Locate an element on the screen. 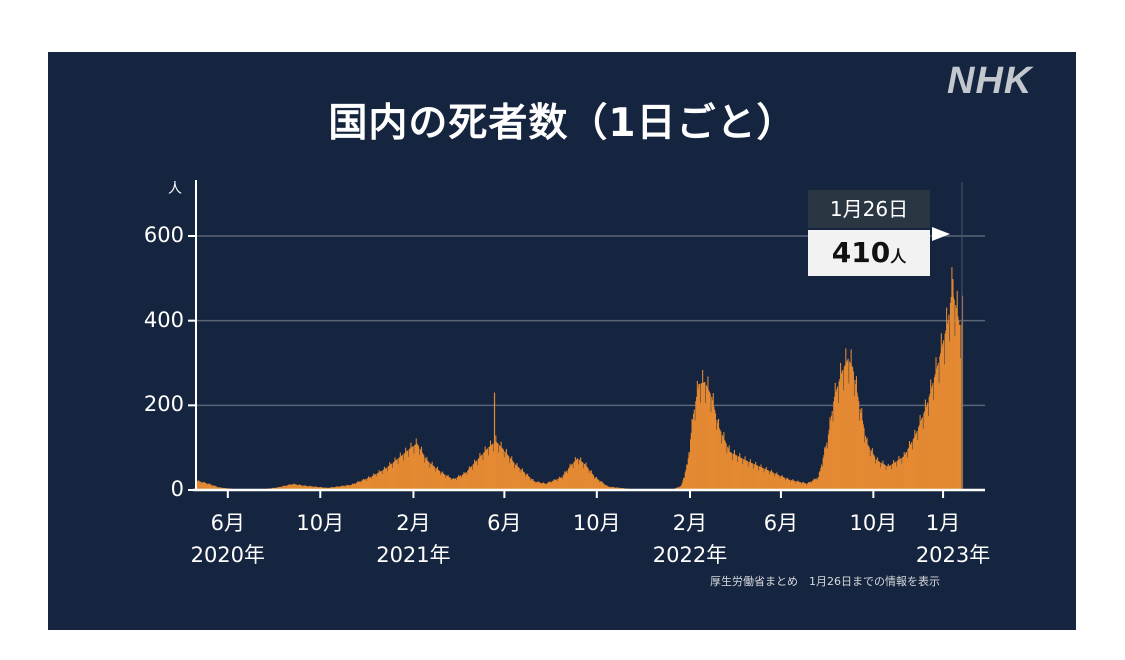  x-tick-label: 2月 is located at coordinates (413, 523).